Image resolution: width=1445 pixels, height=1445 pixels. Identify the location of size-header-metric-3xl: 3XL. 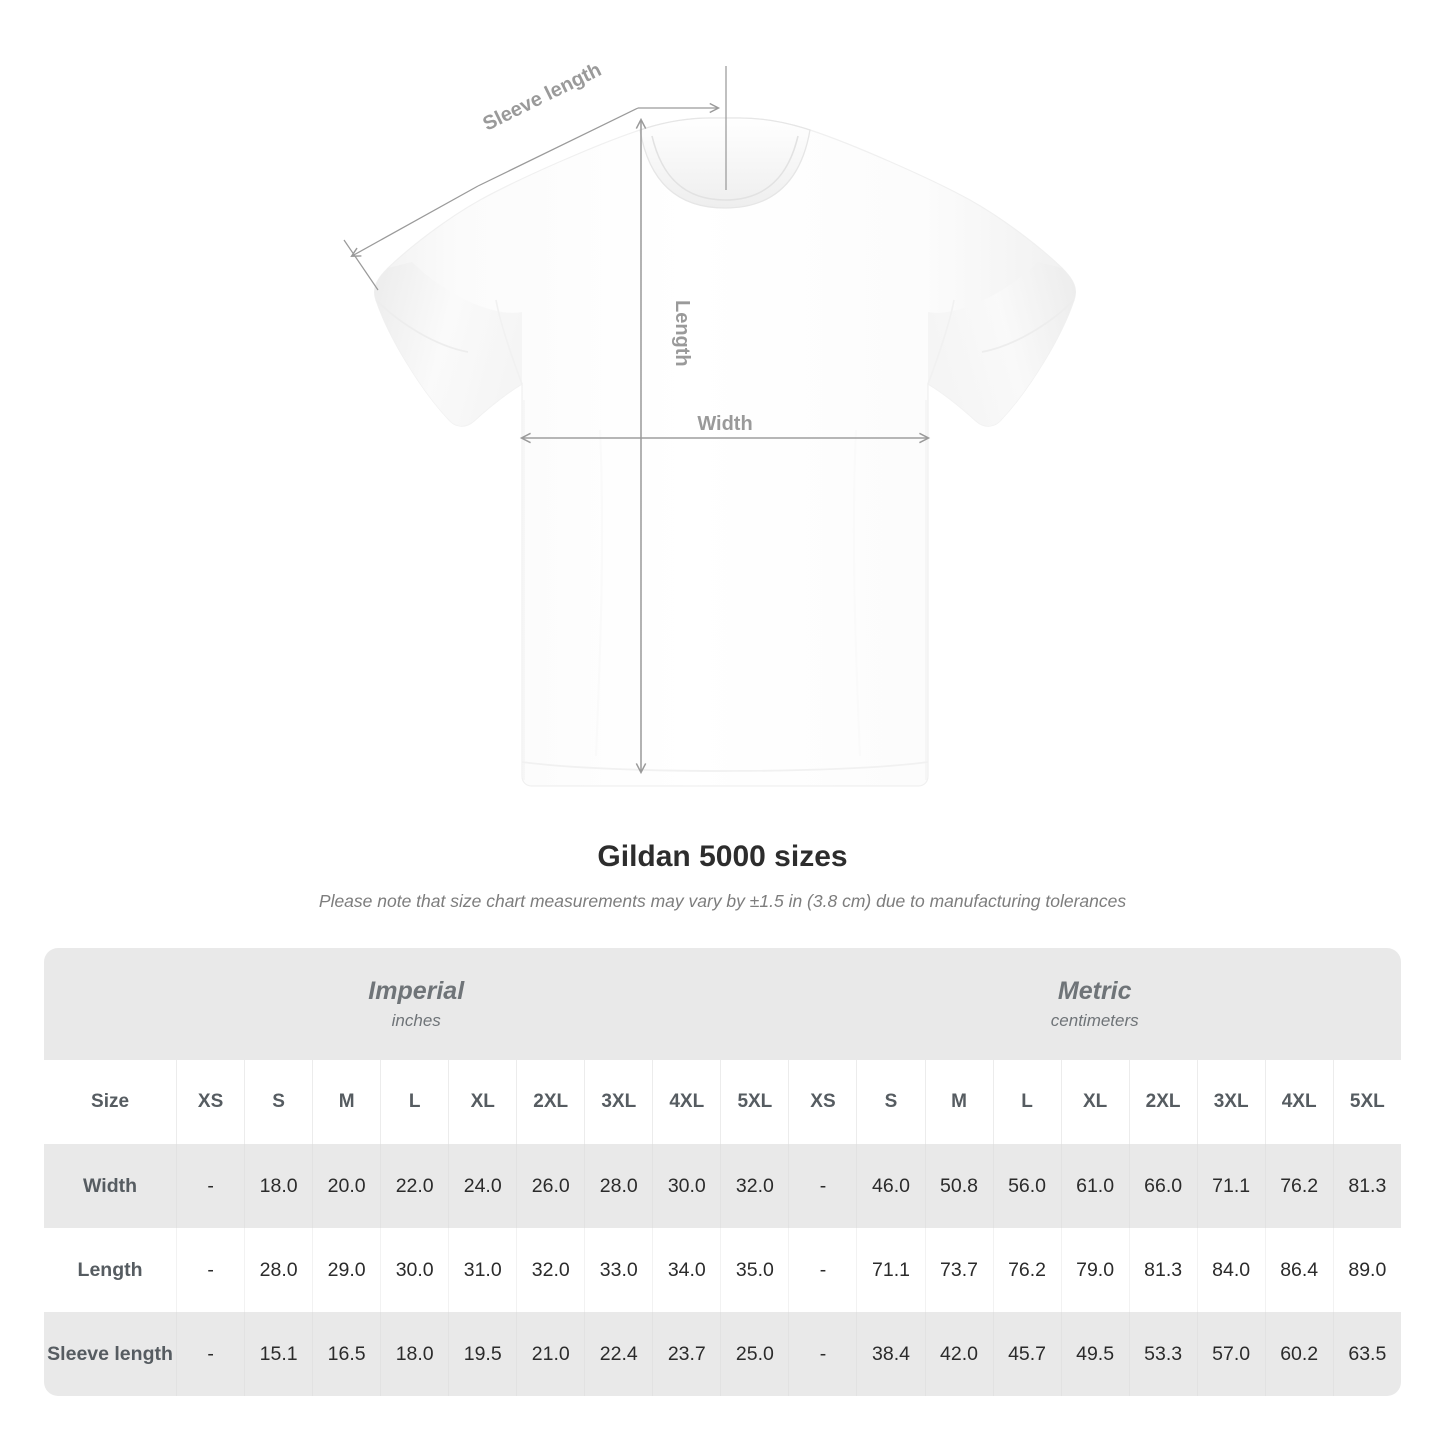
(1230, 1102).